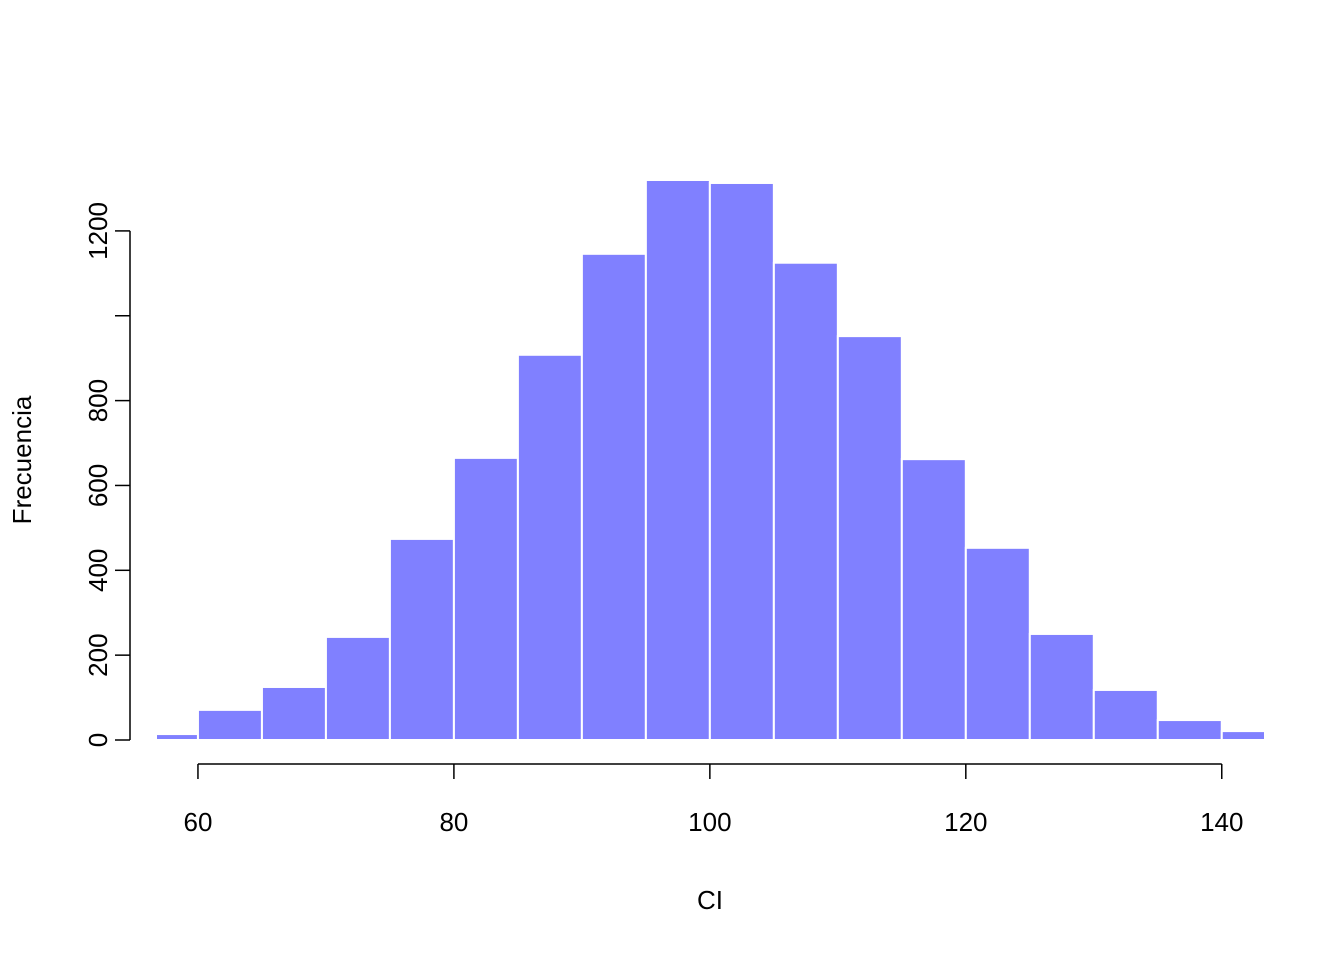  What do you see at coordinates (98, 485) in the screenshot?
I see `y-tick-label: 600` at bounding box center [98, 485].